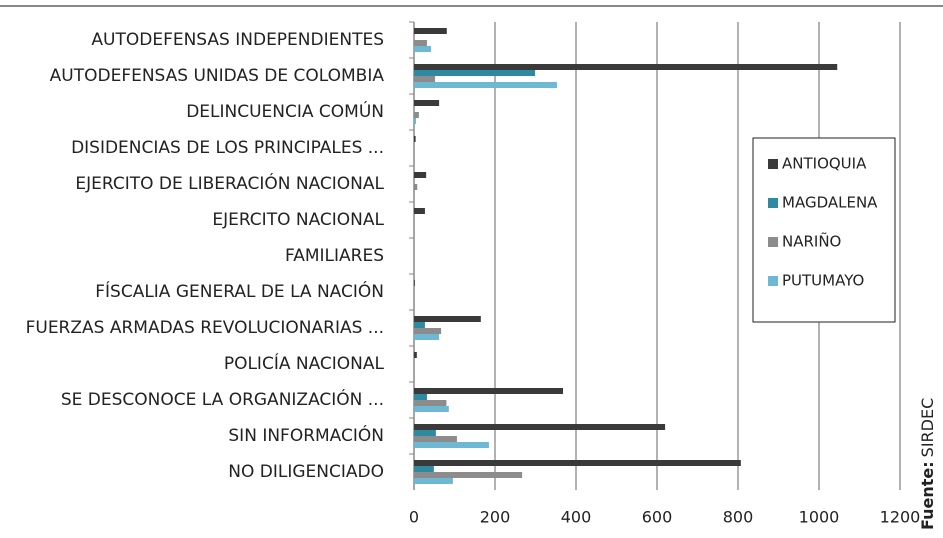 The width and height of the screenshot is (943, 538). What do you see at coordinates (811, 241) in the screenshot?
I see `legend-label: NARIÑO` at bounding box center [811, 241].